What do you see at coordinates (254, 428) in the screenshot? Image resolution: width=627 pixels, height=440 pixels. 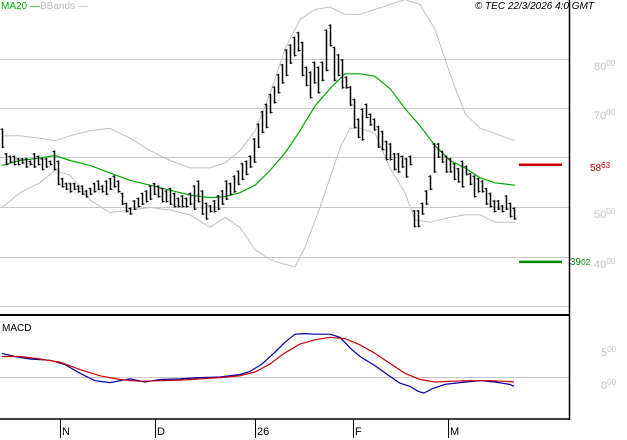 I see `x-axis-ticks` at bounding box center [254, 428].